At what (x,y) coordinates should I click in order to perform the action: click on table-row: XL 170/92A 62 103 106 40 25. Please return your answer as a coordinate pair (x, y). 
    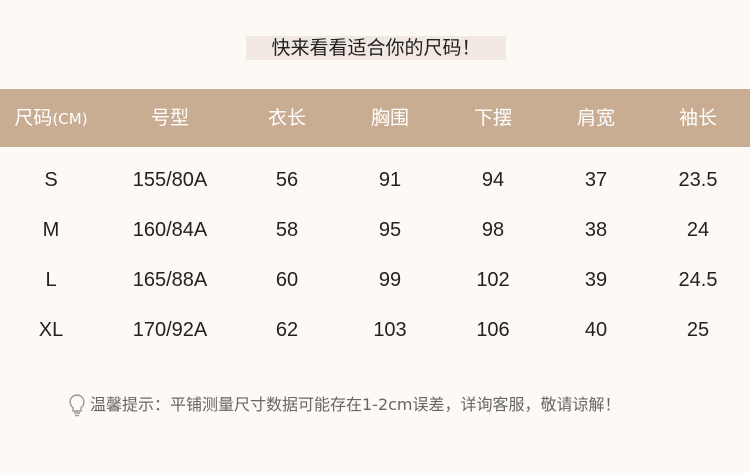
    Looking at the image, I should click on (375, 330).